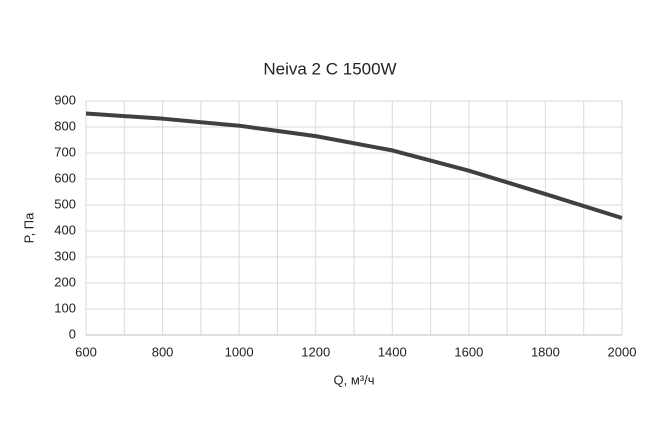 The width and height of the screenshot is (660, 435). I want to click on x-tick-label: 2000, so click(622, 351).